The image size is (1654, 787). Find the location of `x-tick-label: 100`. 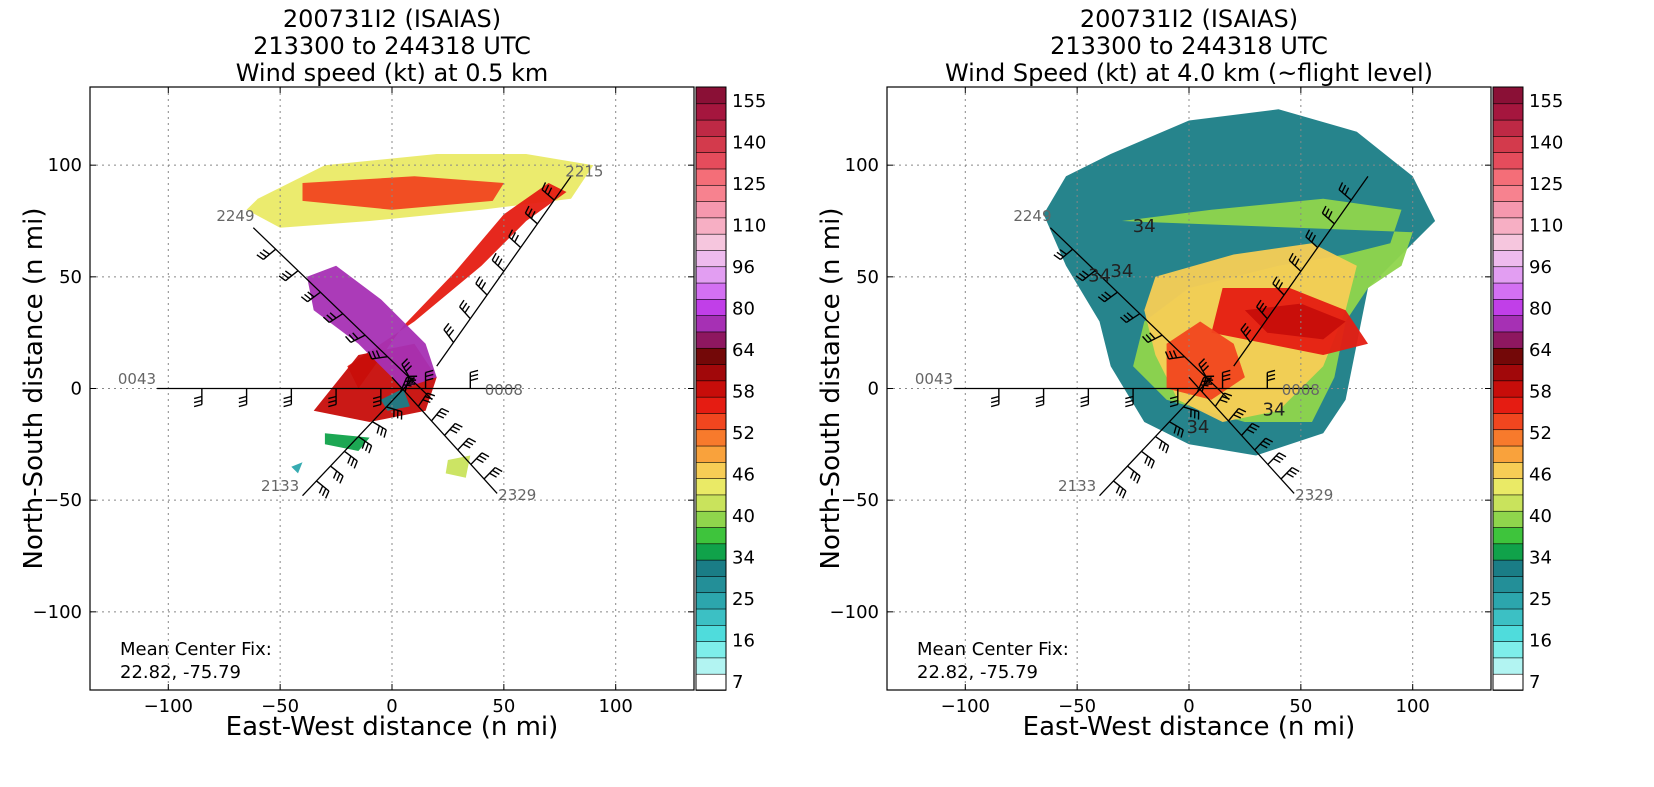

x-tick-label: 100 is located at coordinates (616, 706).